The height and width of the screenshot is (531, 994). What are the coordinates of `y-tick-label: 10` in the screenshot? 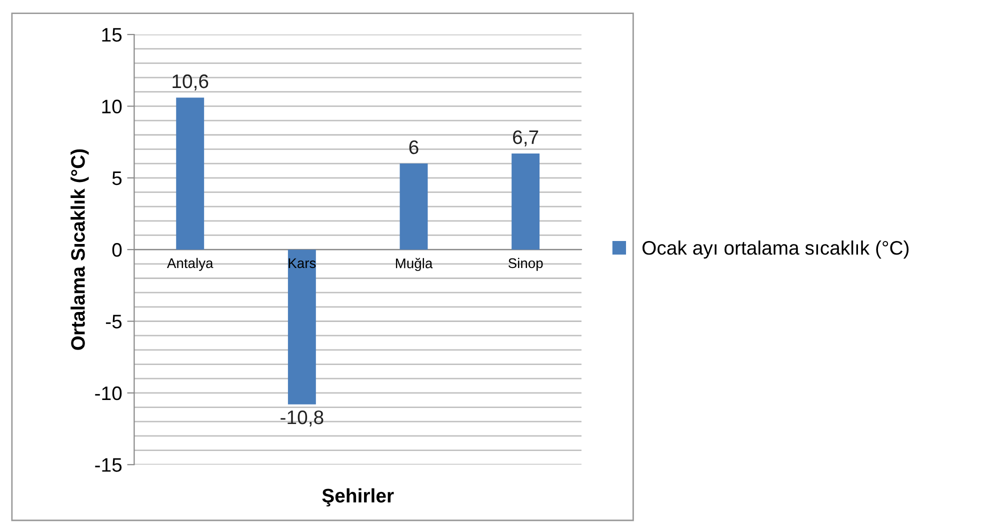 It's located at (112, 107).